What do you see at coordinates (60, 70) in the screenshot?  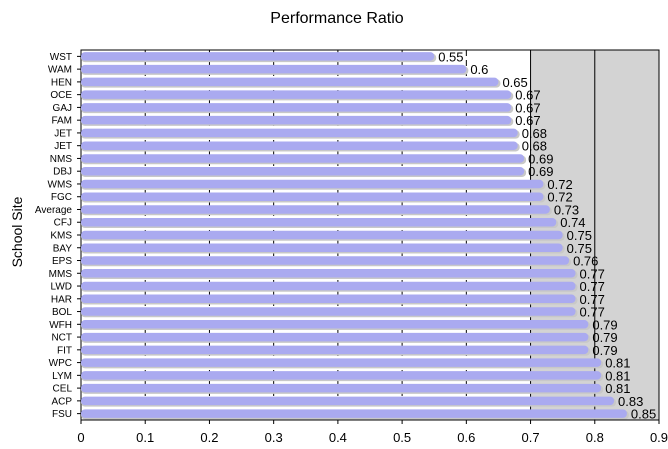 I see `category-label: WAM` at bounding box center [60, 70].